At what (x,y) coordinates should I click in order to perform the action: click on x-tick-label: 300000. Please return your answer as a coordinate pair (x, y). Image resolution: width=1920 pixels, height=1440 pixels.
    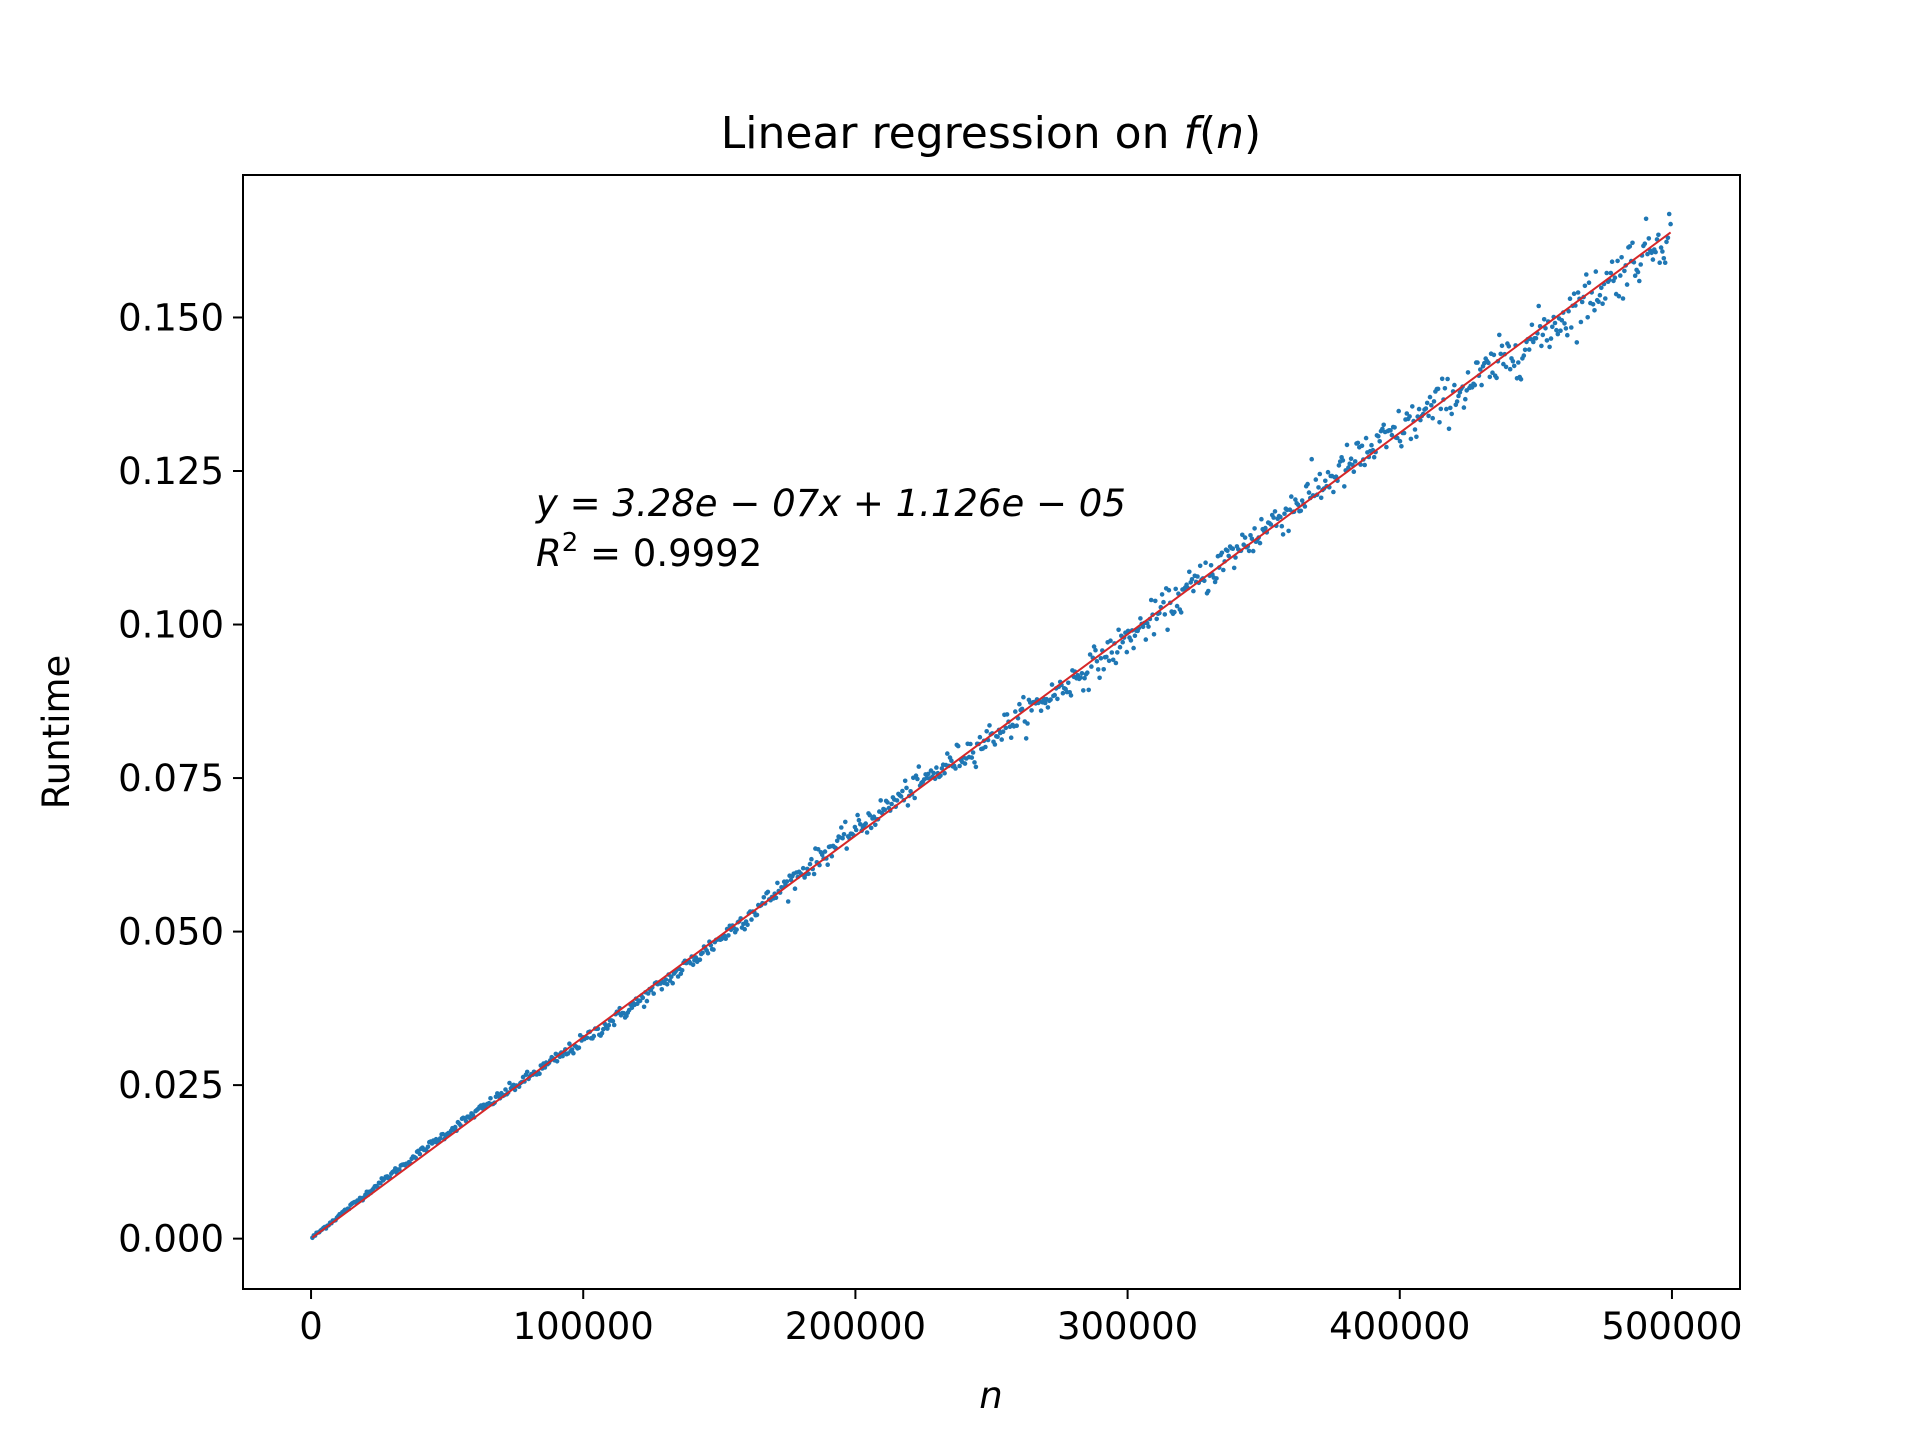
    Looking at the image, I should click on (1127, 1326).